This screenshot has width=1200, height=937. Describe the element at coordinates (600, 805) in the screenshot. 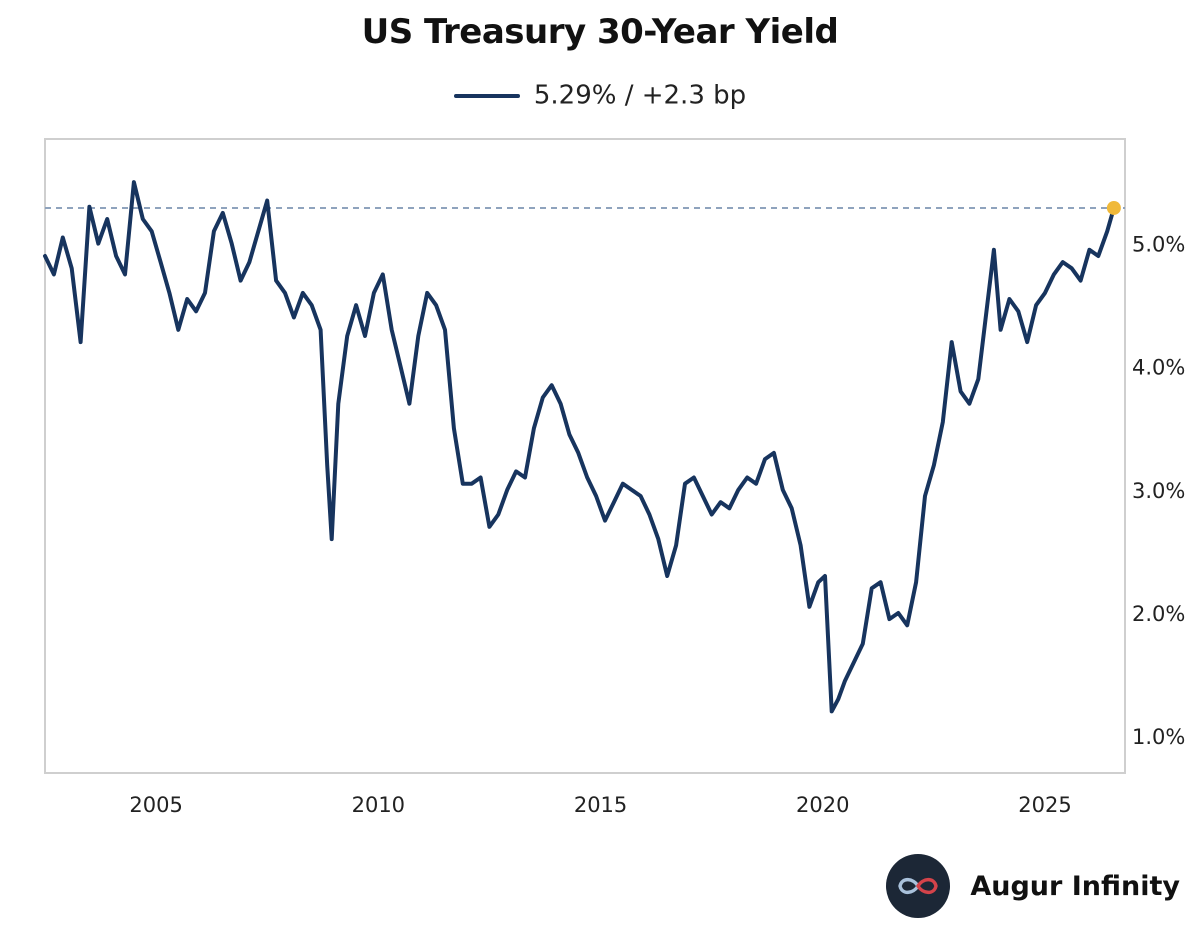

I see `x-tick-label: 2015` at that location.